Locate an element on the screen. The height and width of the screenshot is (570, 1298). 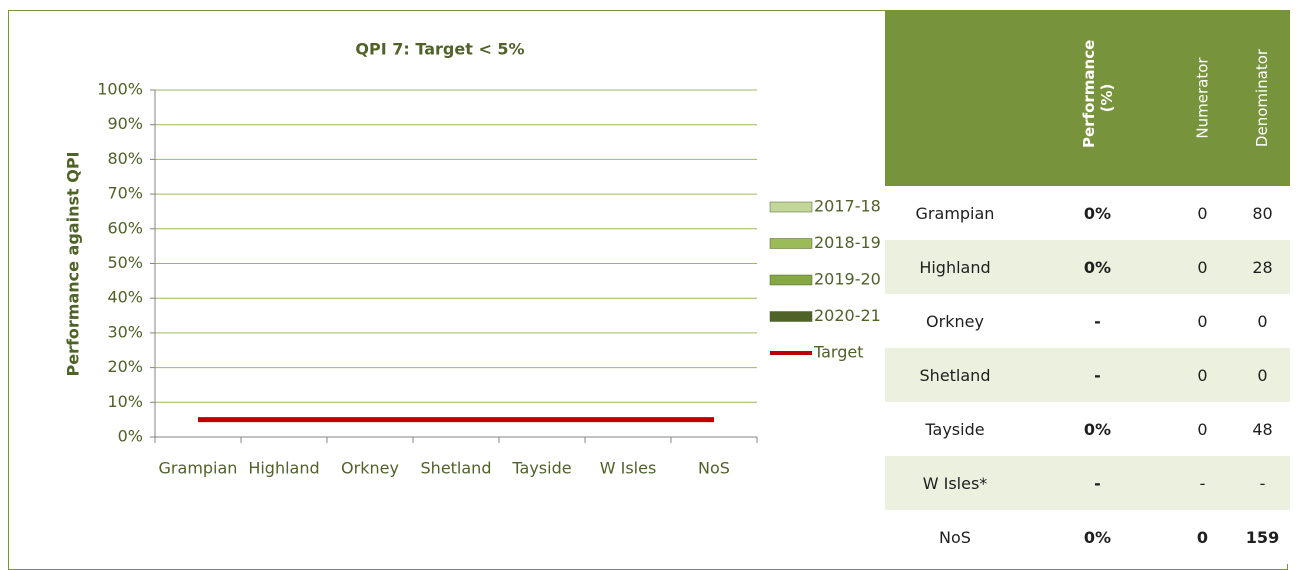
y-tick-label: 50% is located at coordinates (125, 262).